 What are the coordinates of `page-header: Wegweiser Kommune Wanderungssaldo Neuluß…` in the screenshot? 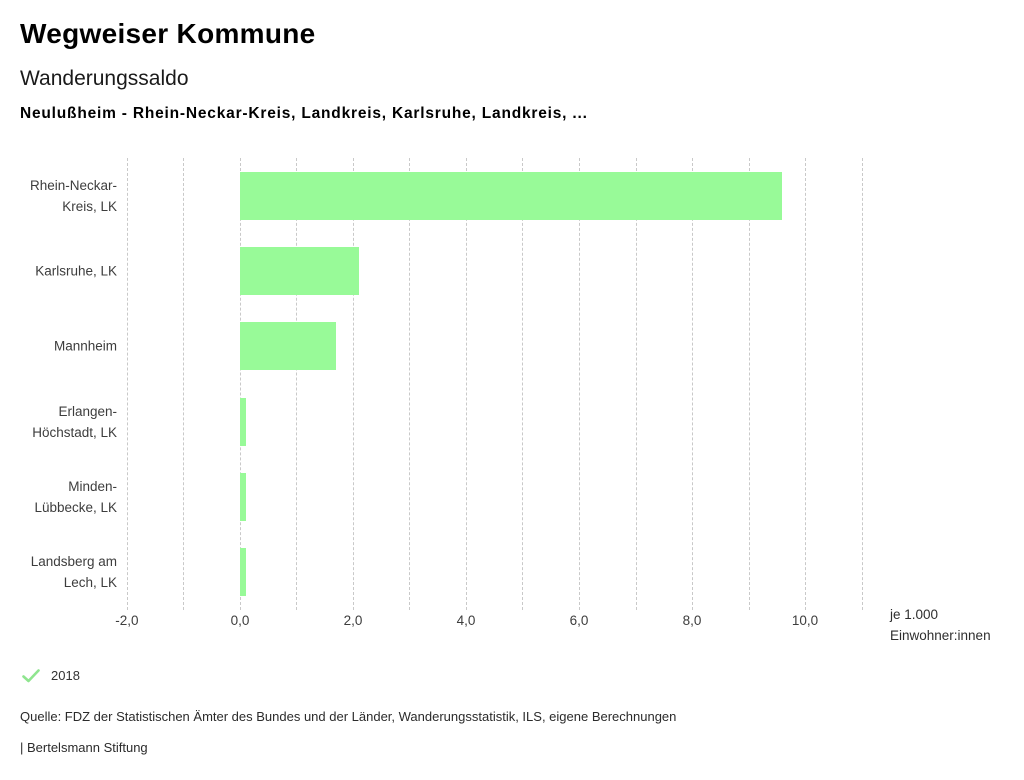 It's located at (304, 71).